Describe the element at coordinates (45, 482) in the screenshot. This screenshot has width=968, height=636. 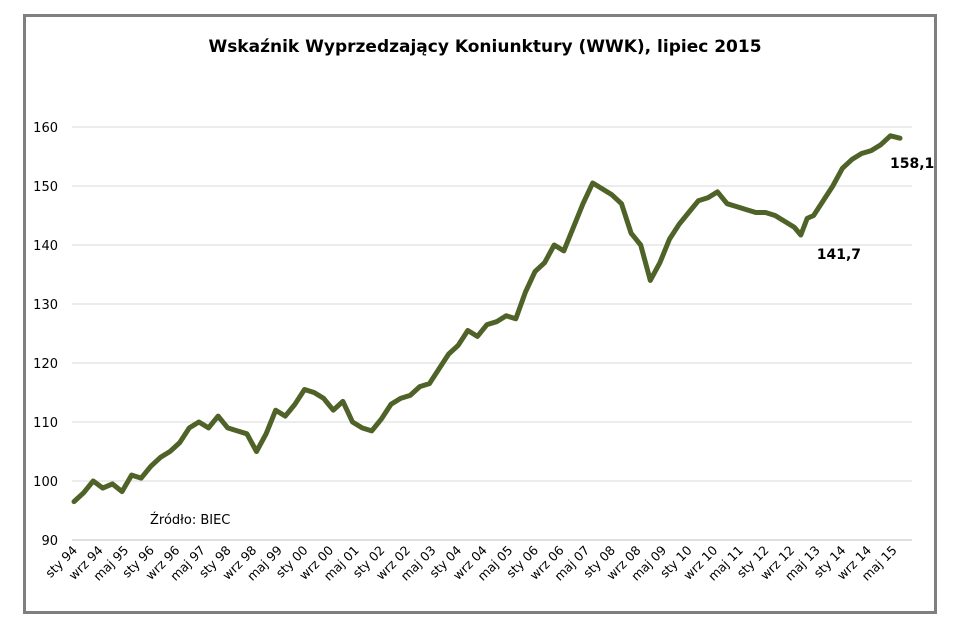
I see `y-tick-label: 100` at that location.